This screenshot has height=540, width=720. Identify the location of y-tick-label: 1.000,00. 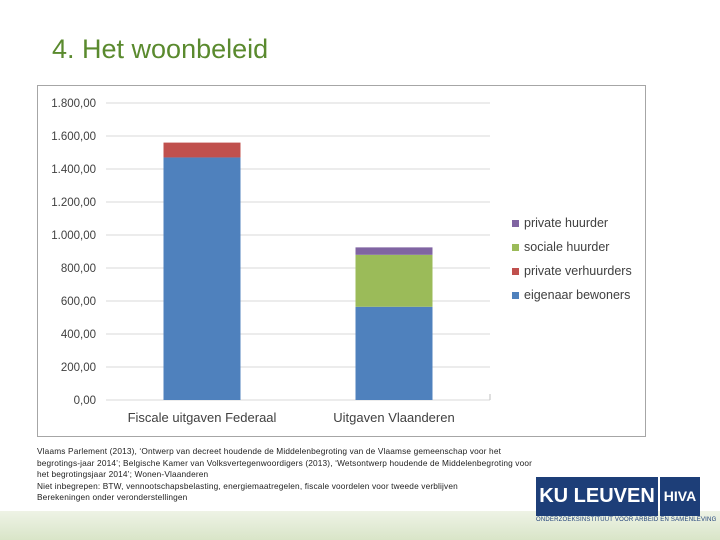
(73, 236).